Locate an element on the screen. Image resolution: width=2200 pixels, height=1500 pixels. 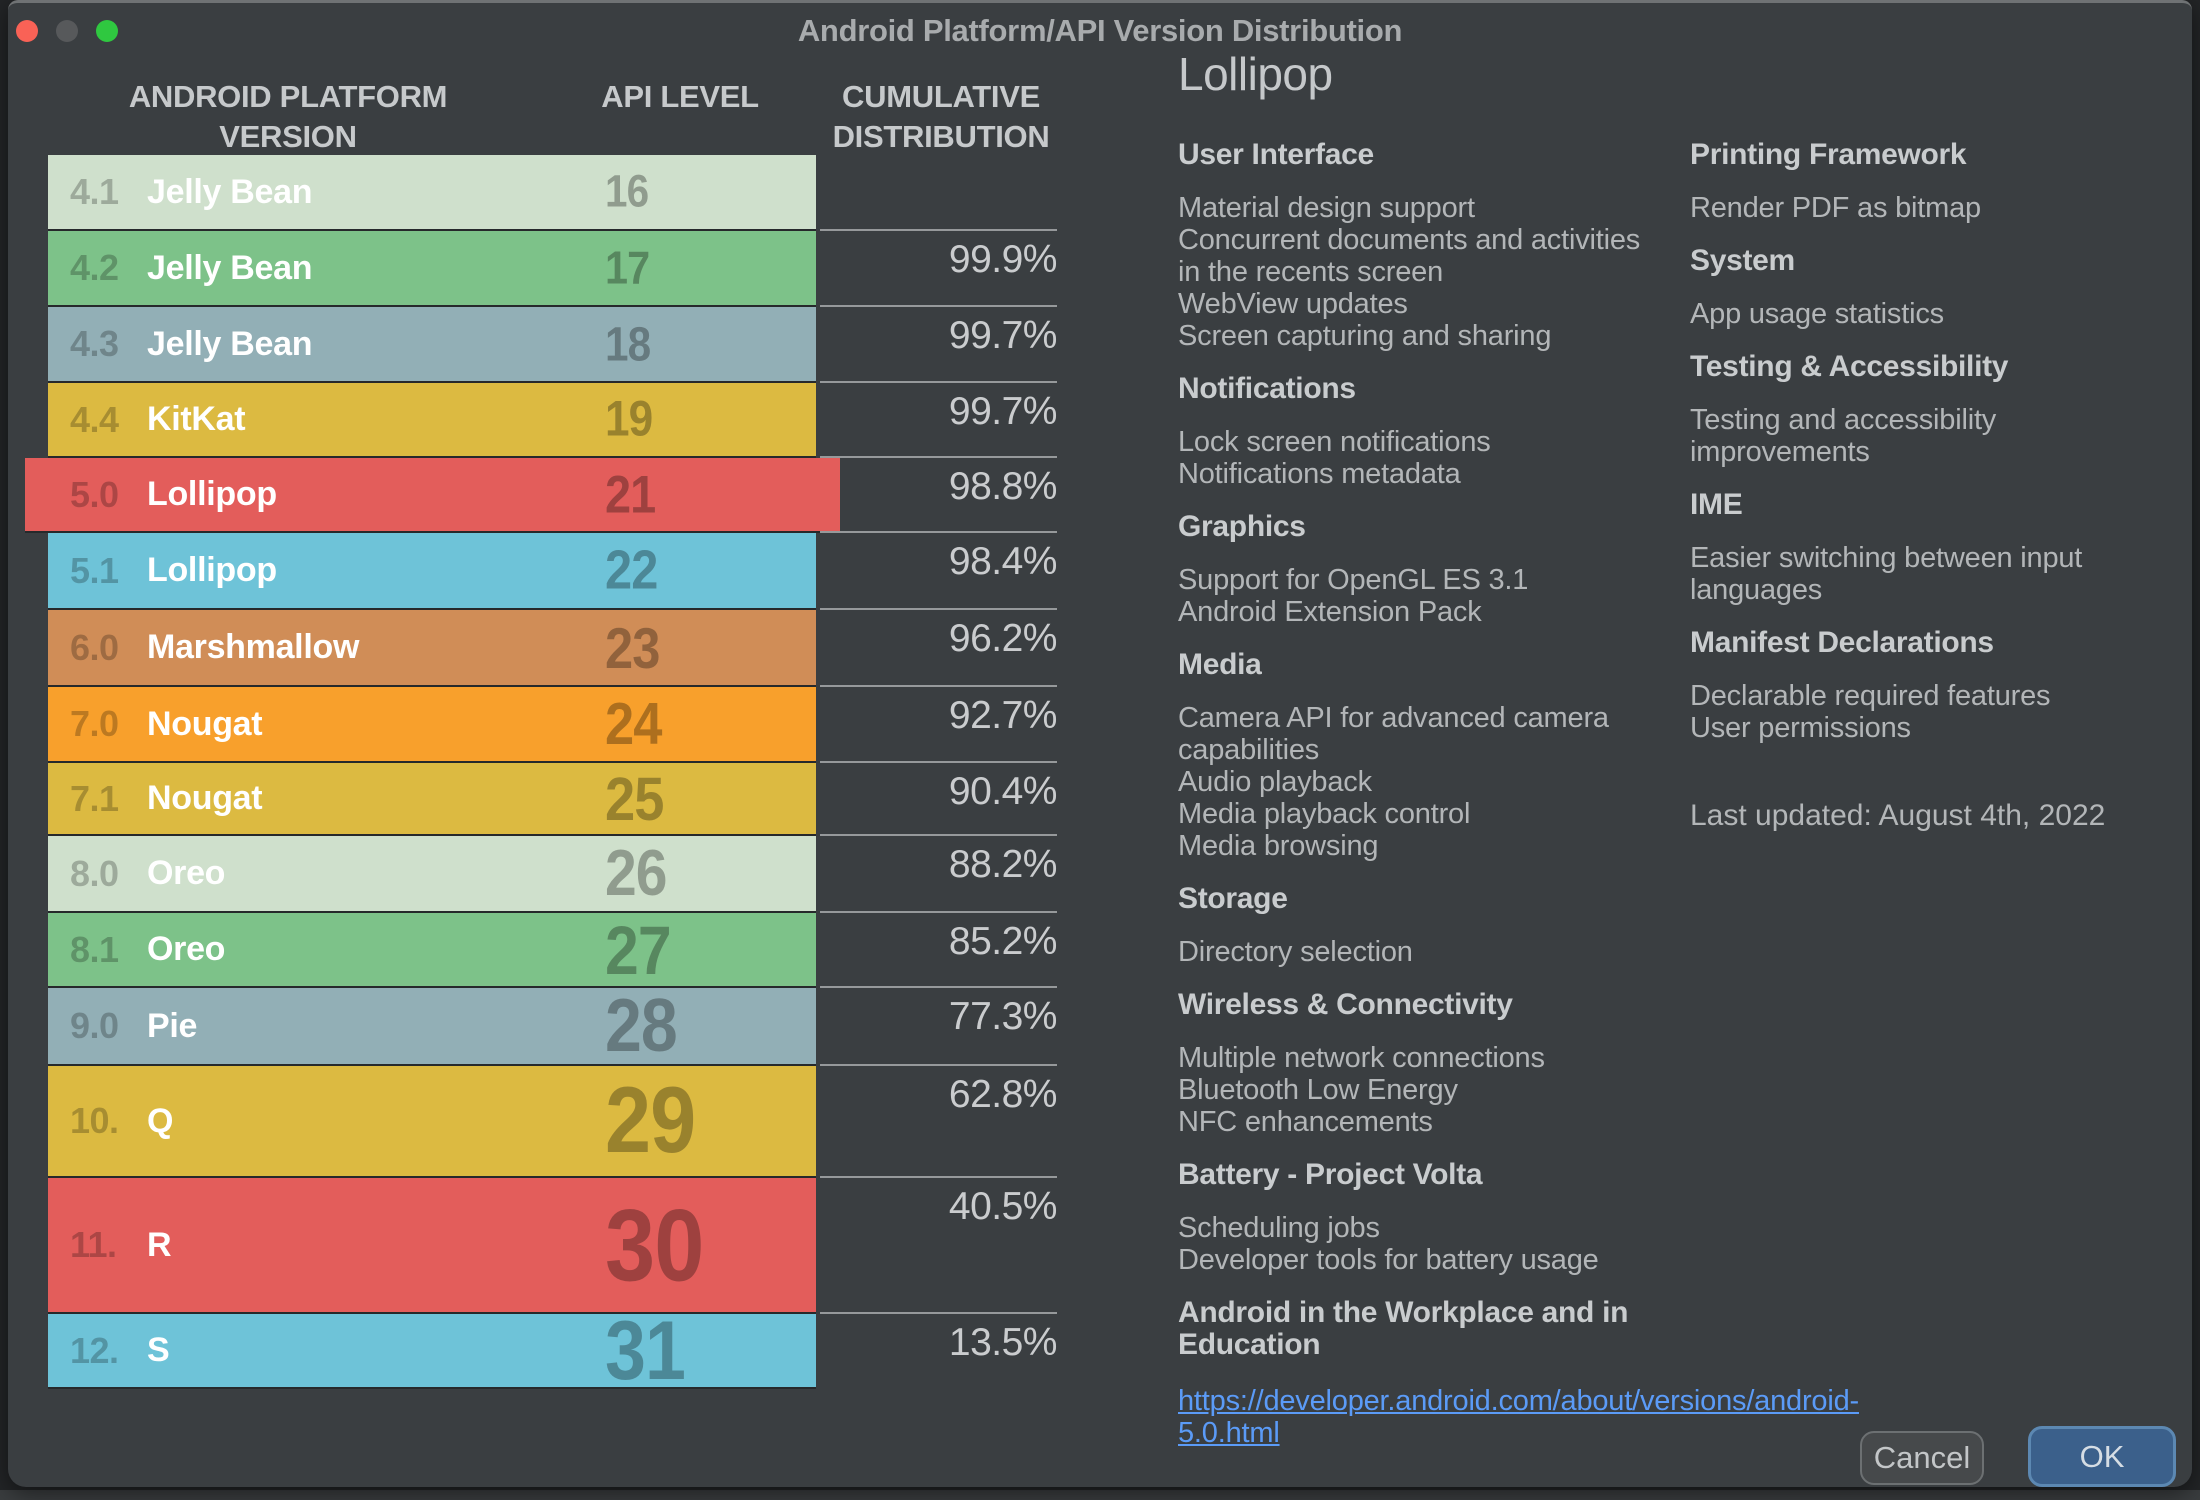
api-level-value: 30 is located at coordinates (654, 1244).